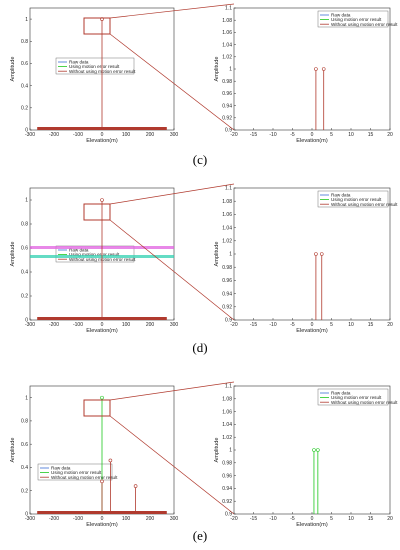 The image size is (400, 550). What do you see at coordinates (200, 159) in the screenshot?
I see `panel-label: (c)` at bounding box center [200, 159].